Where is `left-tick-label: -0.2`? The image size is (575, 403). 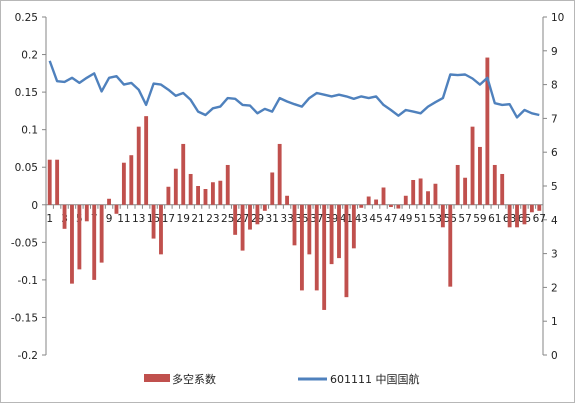 left-tick-label: -0.2 is located at coordinates (28, 356).